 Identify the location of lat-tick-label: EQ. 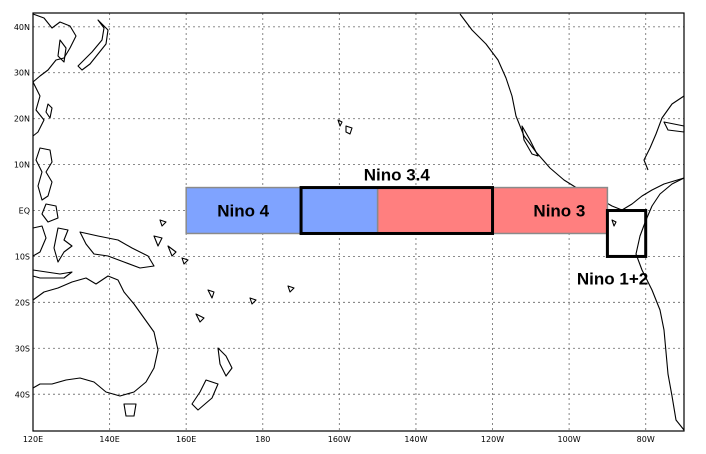
(24, 211).